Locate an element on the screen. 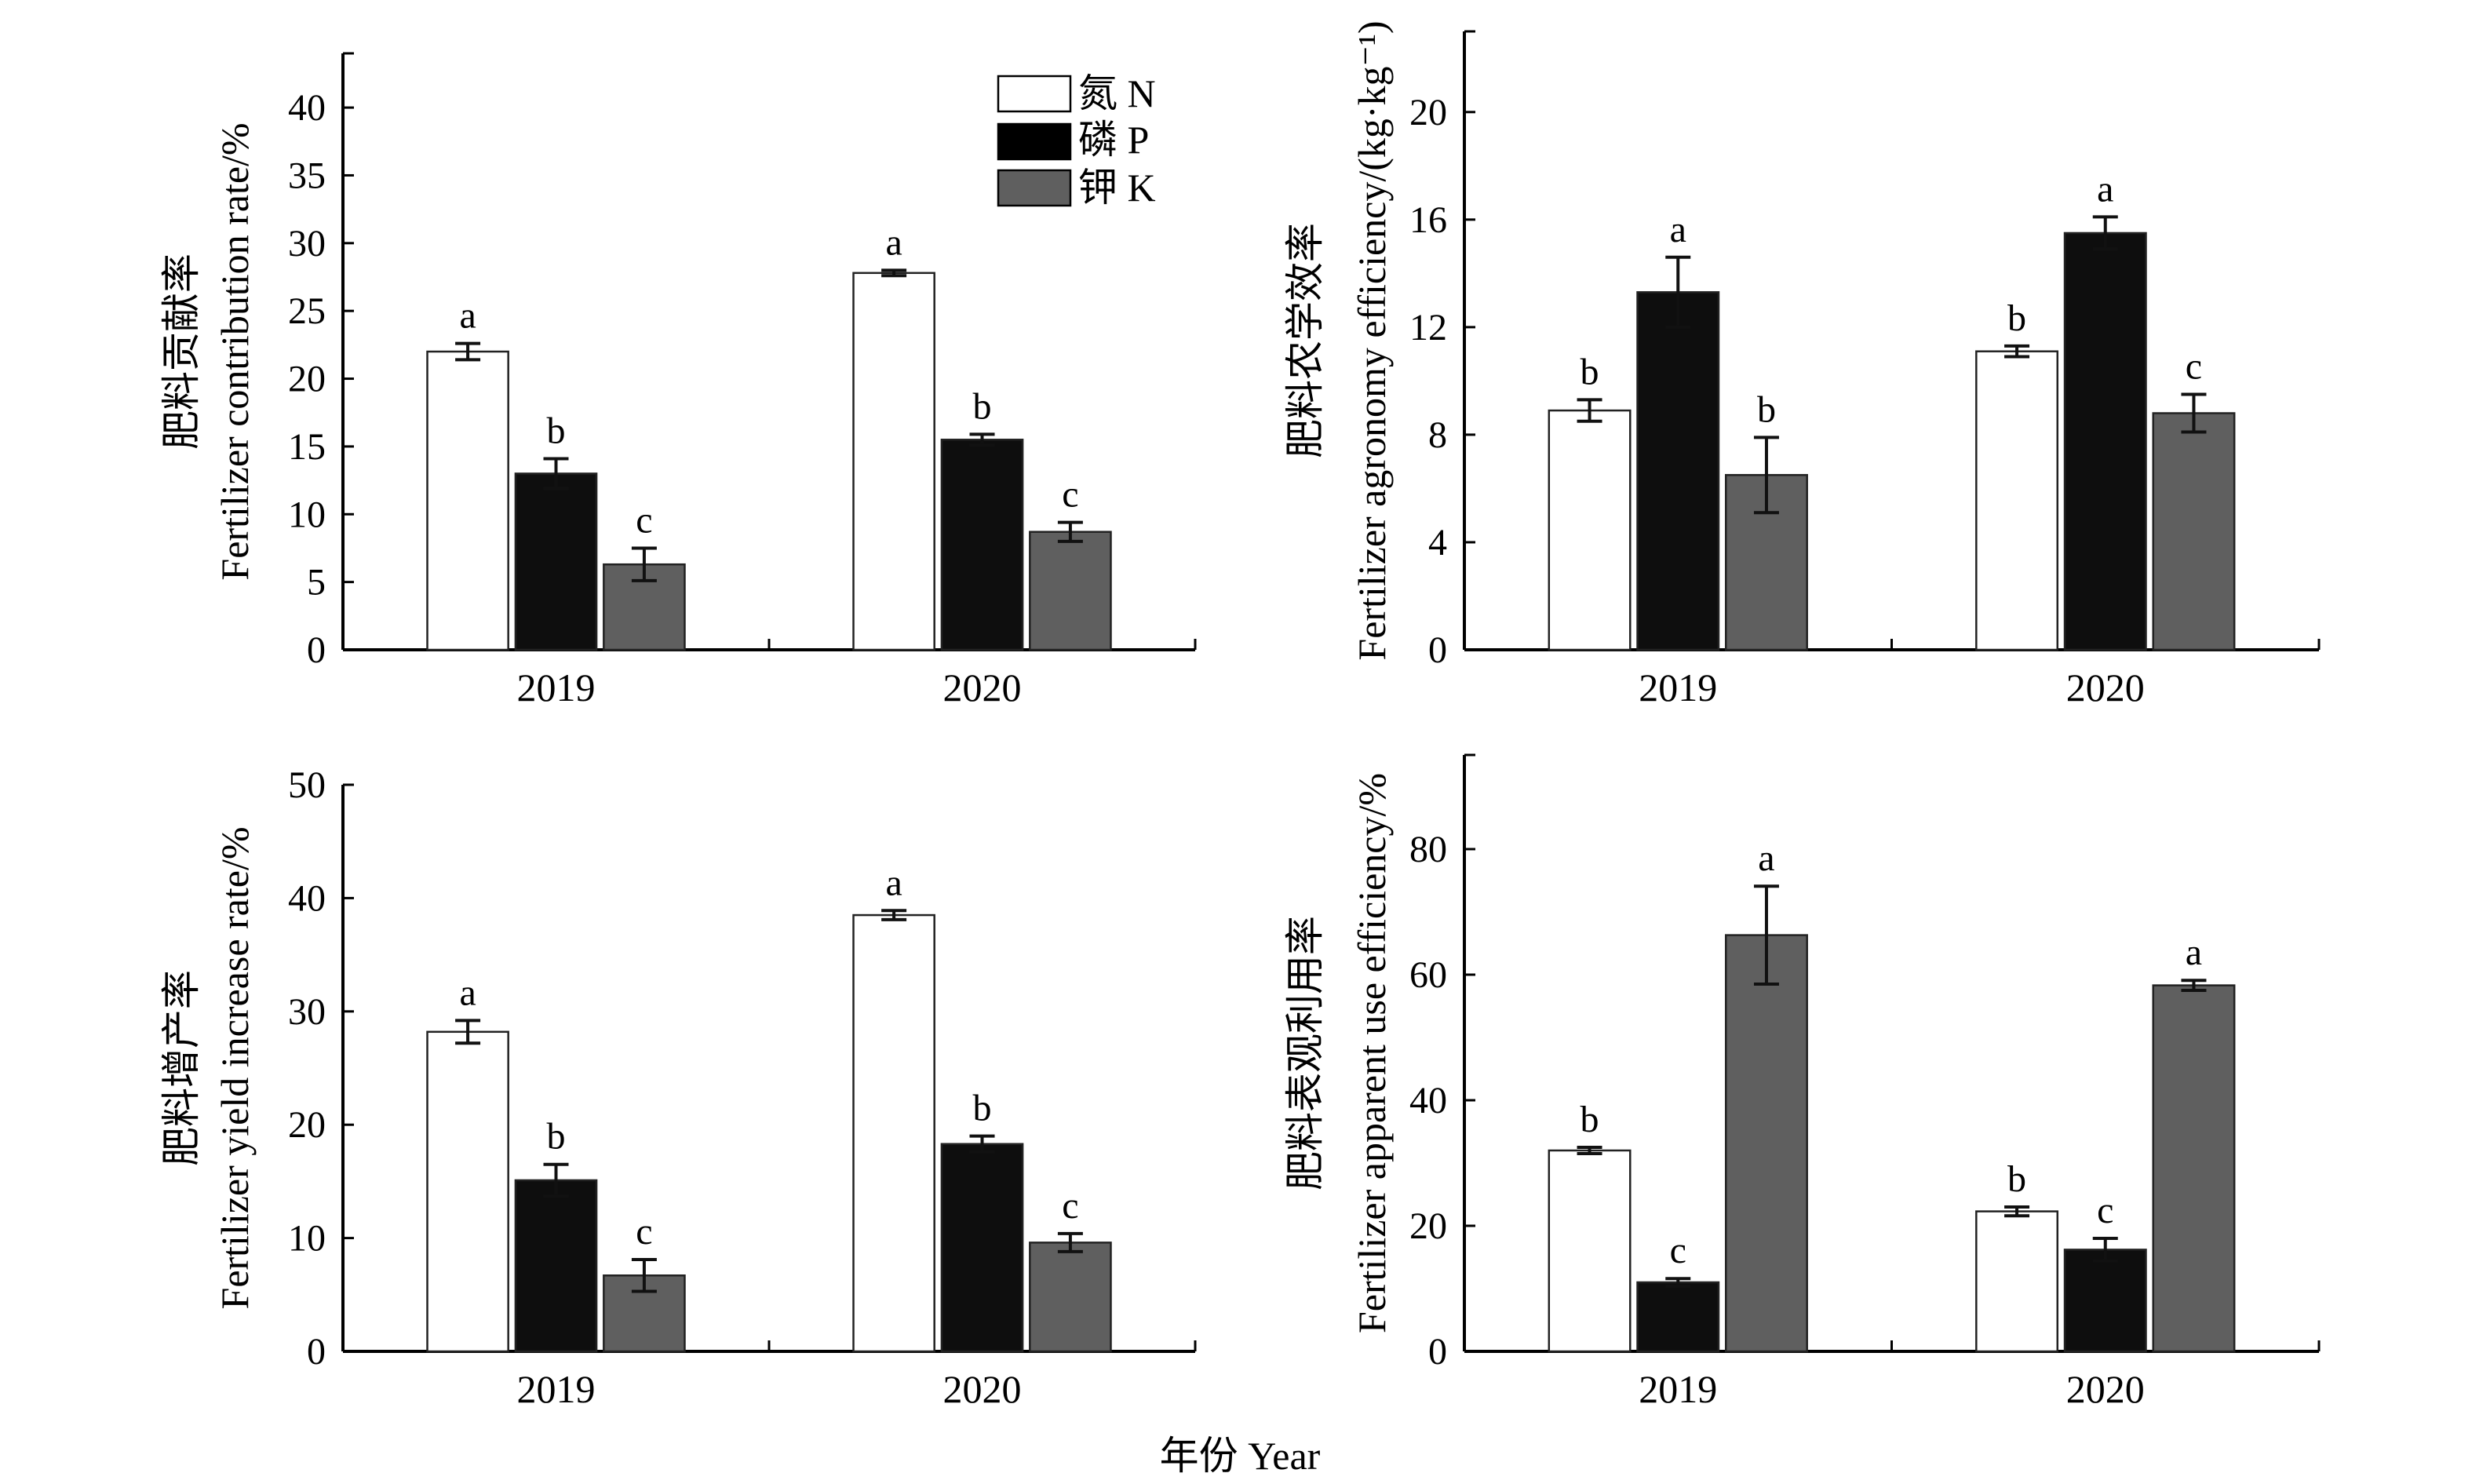 This screenshot has height=1484, width=2472. y-tick-label: 8 is located at coordinates (1437, 435).